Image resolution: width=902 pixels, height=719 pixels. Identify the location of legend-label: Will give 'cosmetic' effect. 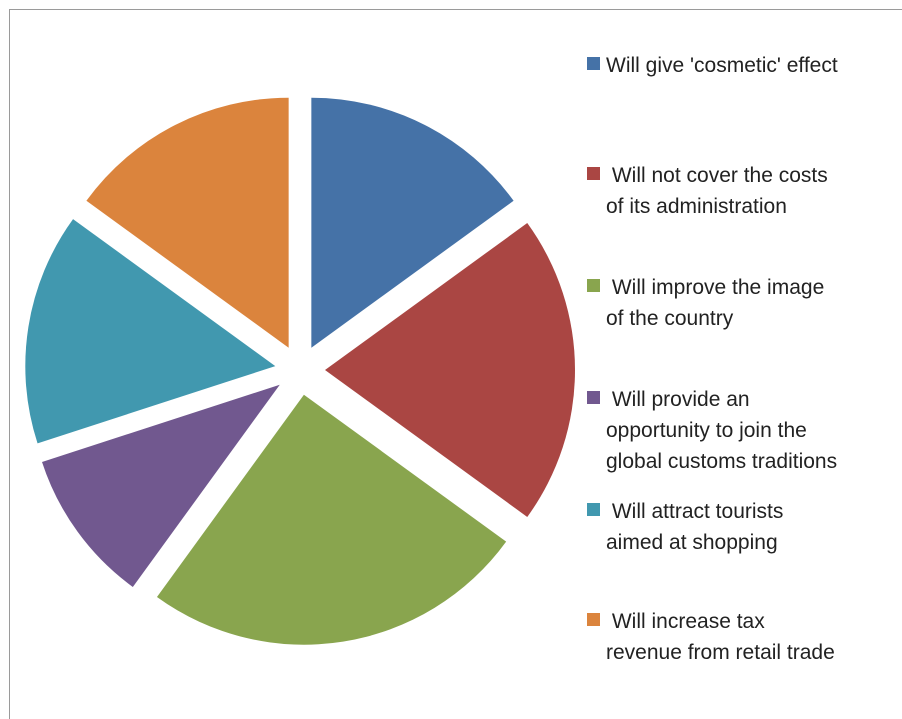
(722, 65).